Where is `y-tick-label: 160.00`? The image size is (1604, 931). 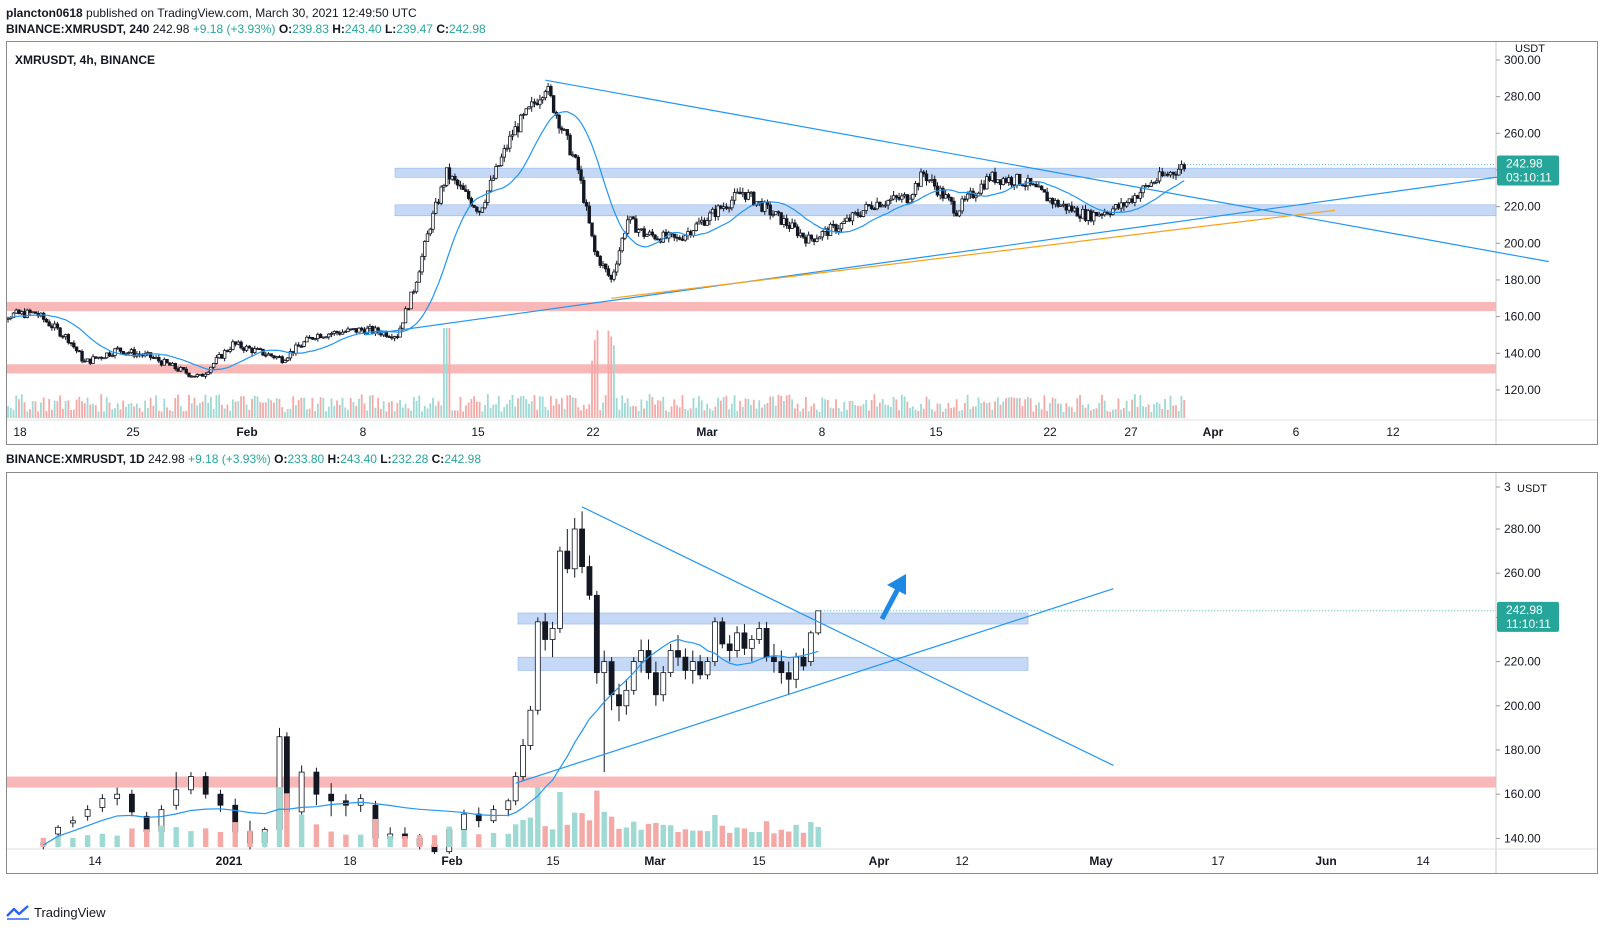 y-tick-label: 160.00 is located at coordinates (1522, 317).